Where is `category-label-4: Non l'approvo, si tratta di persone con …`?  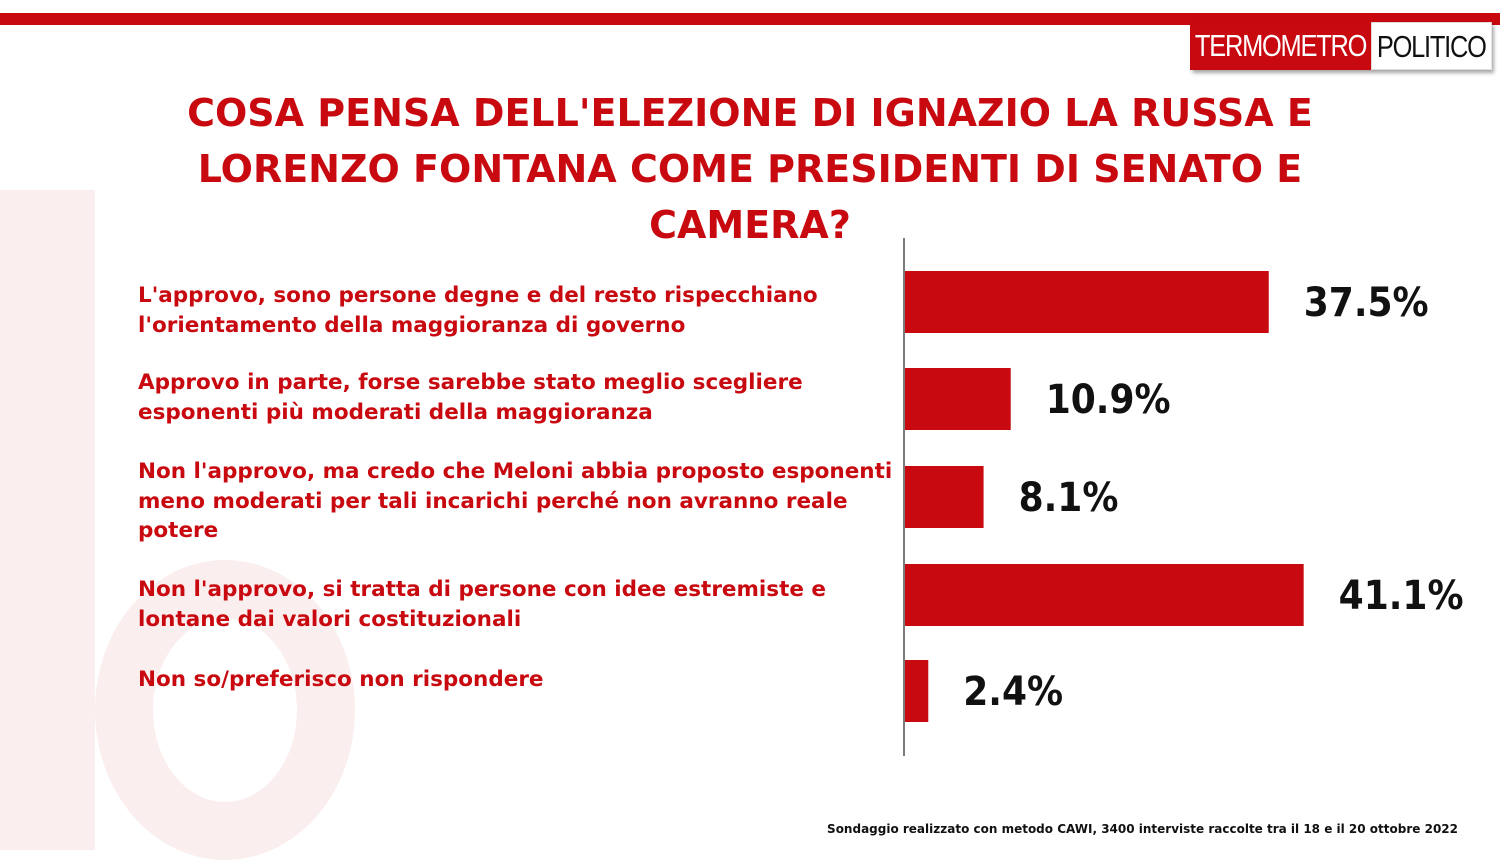 category-label-4: Non l'approvo, si tratta di persone con … is located at coordinates (482, 604).